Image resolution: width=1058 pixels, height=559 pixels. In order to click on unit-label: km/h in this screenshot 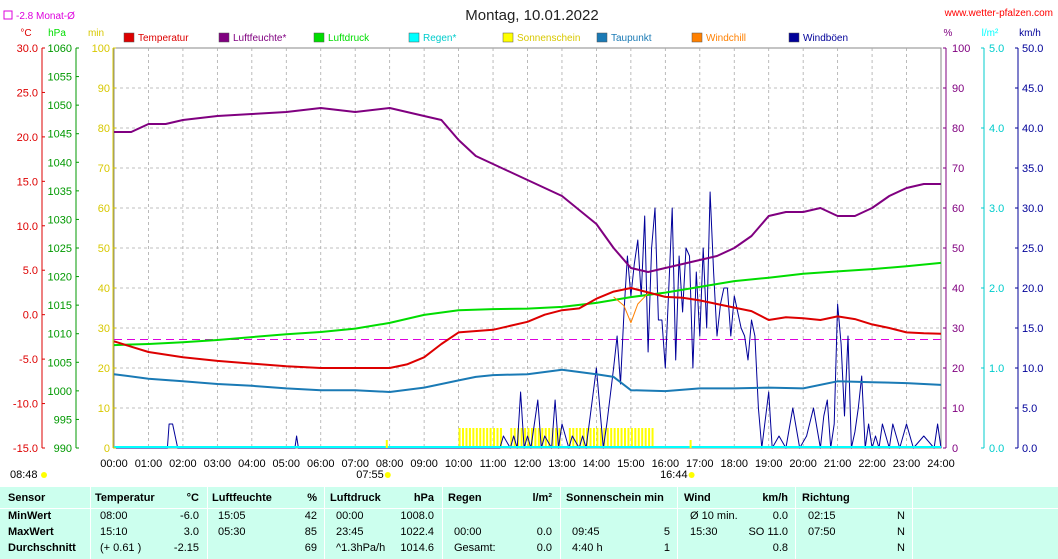, I will do `click(1030, 33)`.